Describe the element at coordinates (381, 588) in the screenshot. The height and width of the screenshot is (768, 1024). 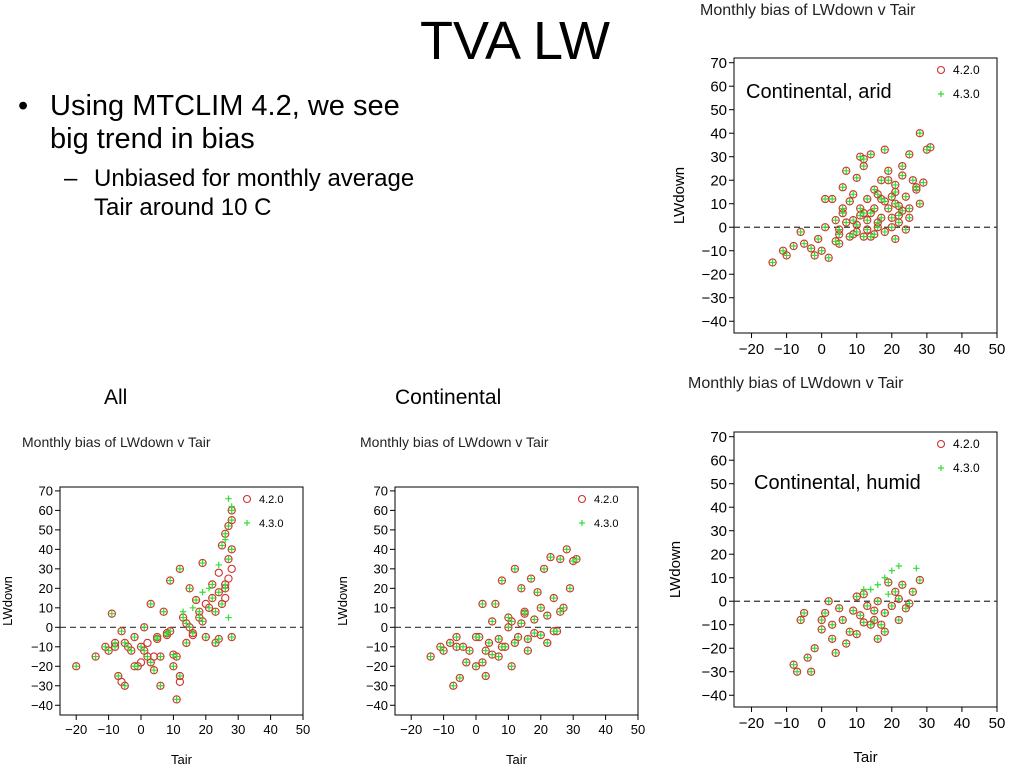
I see `y-tick-label: 20` at that location.